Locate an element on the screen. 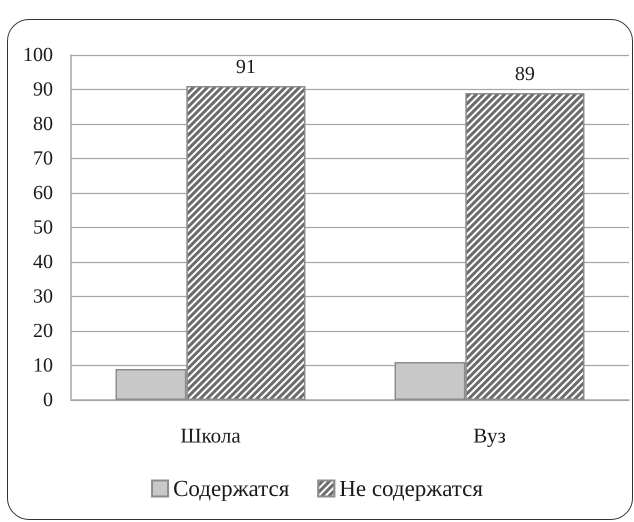  y-tick-label: 40 is located at coordinates (43, 262).